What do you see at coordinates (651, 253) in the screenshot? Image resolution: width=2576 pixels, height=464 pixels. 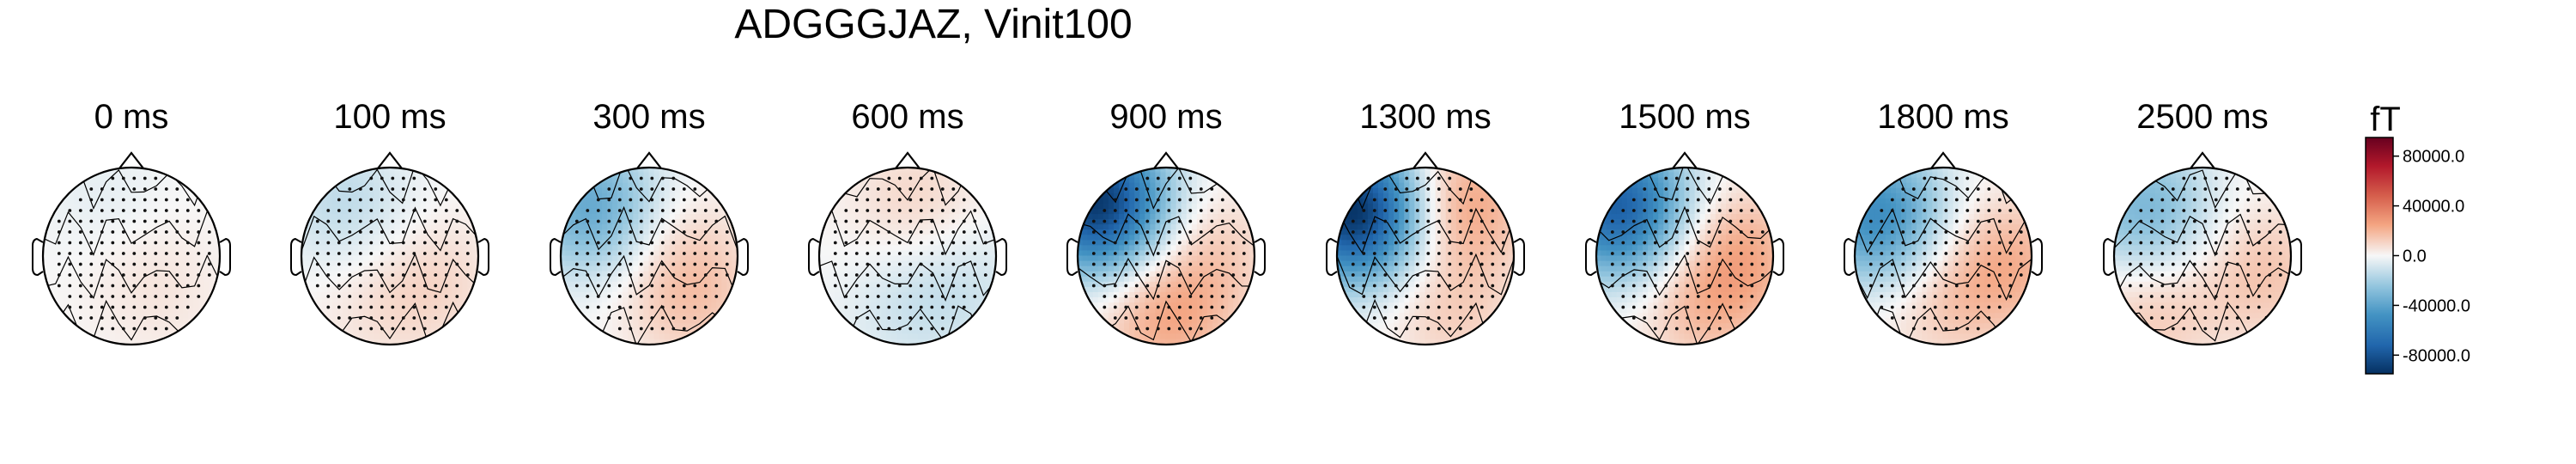 I see `sensor-dots` at bounding box center [651, 253].